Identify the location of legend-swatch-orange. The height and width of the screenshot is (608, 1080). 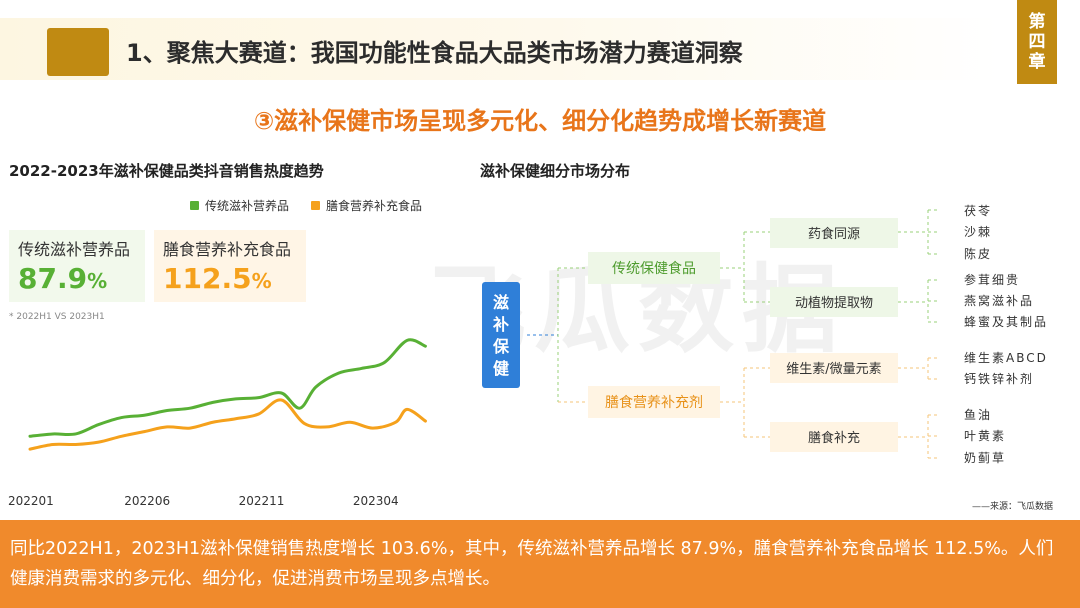
(316, 205).